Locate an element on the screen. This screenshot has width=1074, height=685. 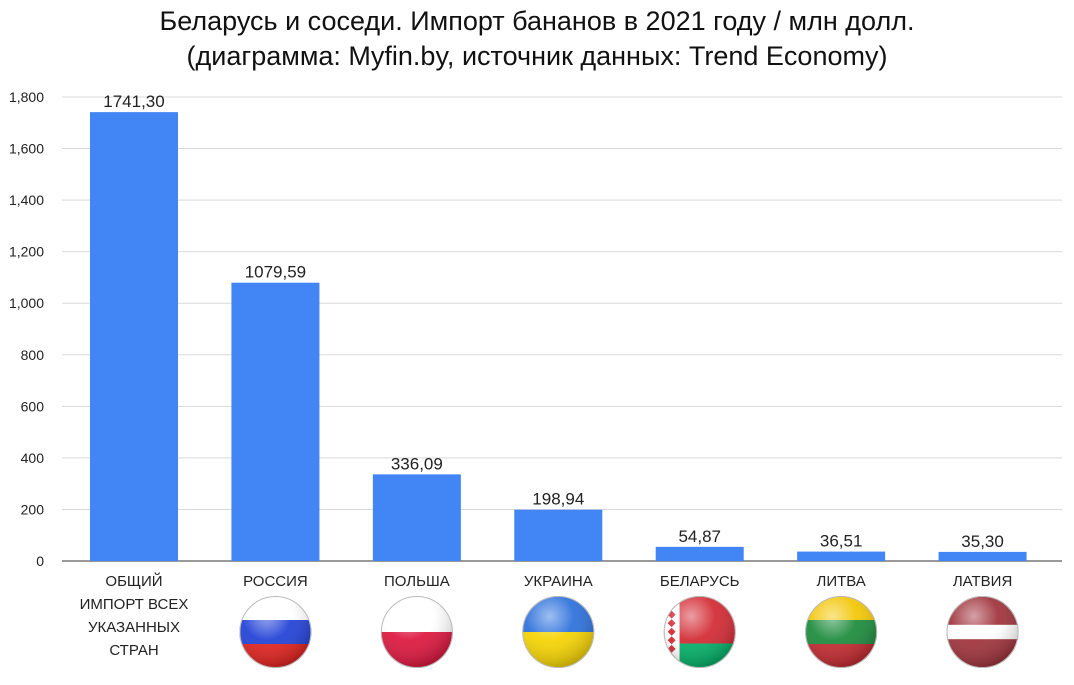
x-tick-label: РОССИЯ is located at coordinates (275, 581).